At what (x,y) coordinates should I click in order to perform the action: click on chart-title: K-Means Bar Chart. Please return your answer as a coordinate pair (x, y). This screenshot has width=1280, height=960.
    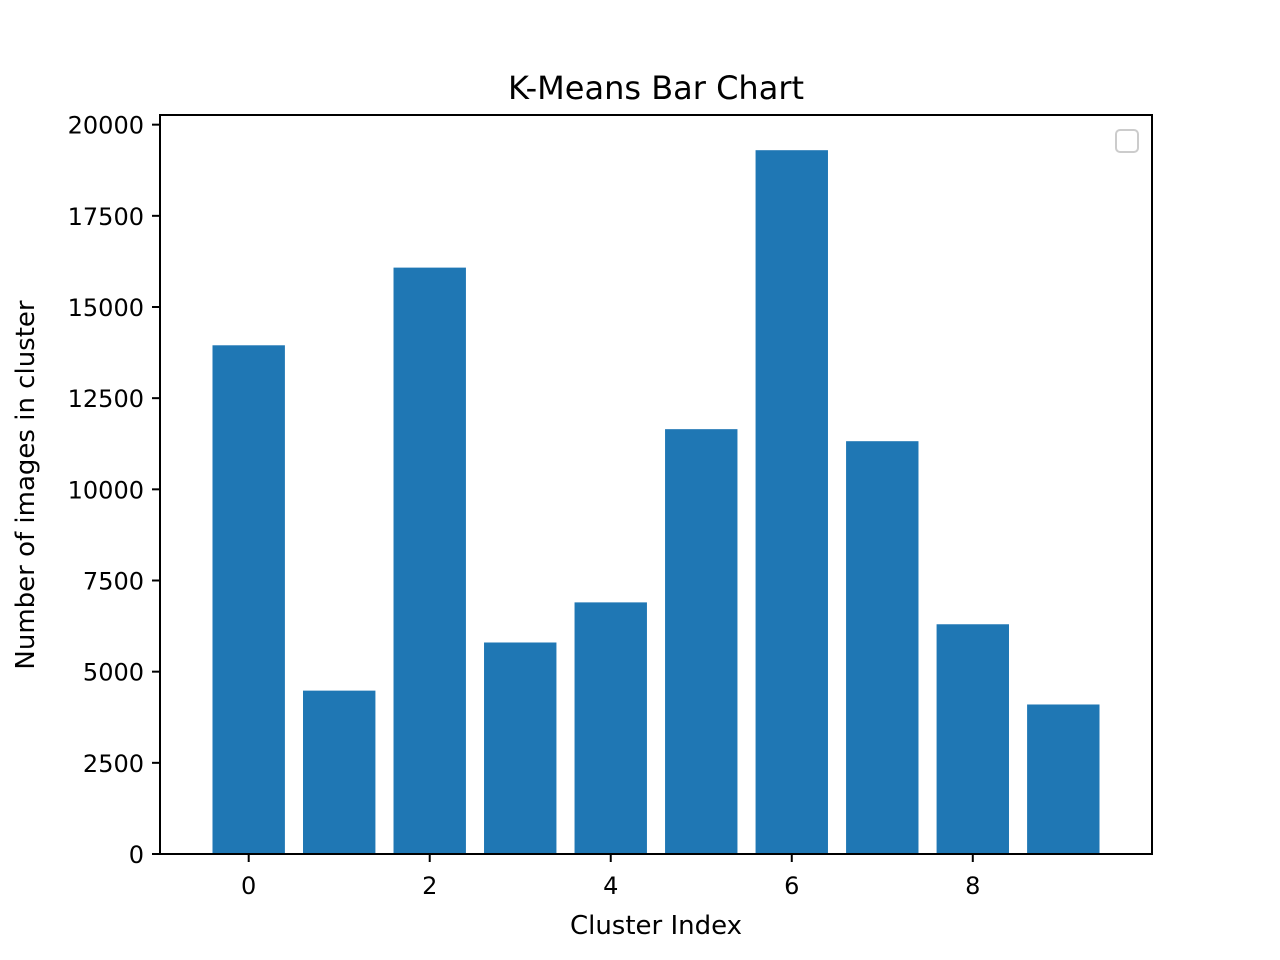
    Looking at the image, I should click on (656, 88).